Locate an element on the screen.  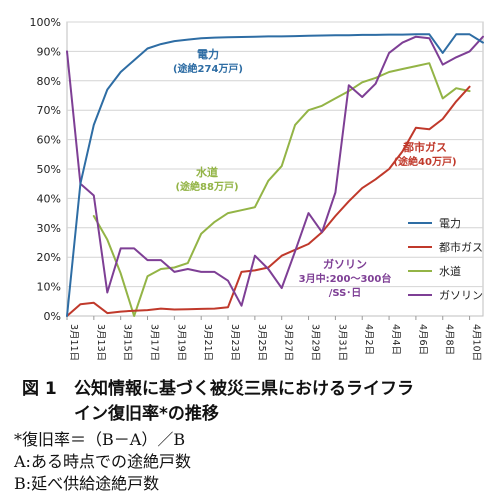
formula-note: *復旧率＝（B－A）／B is located at coordinates (100, 439).